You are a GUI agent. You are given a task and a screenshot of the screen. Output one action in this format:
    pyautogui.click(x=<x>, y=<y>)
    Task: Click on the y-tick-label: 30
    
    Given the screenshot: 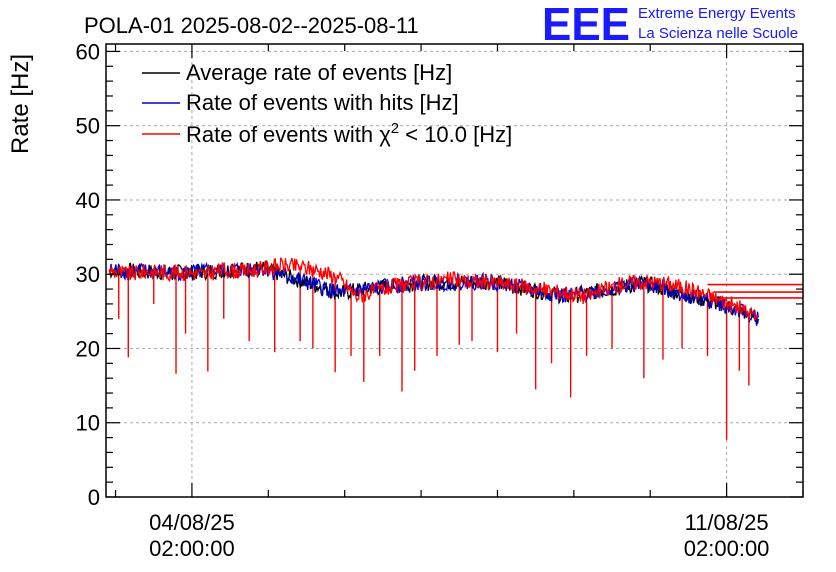 What is the action you would take?
    pyautogui.click(x=88, y=274)
    